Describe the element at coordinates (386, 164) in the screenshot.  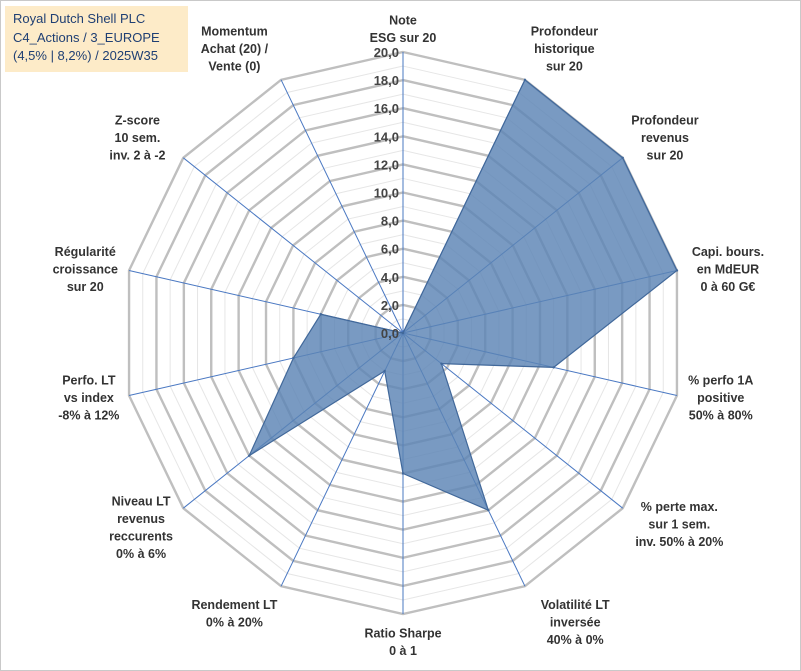
I see `tick-label: 12,0` at that location.